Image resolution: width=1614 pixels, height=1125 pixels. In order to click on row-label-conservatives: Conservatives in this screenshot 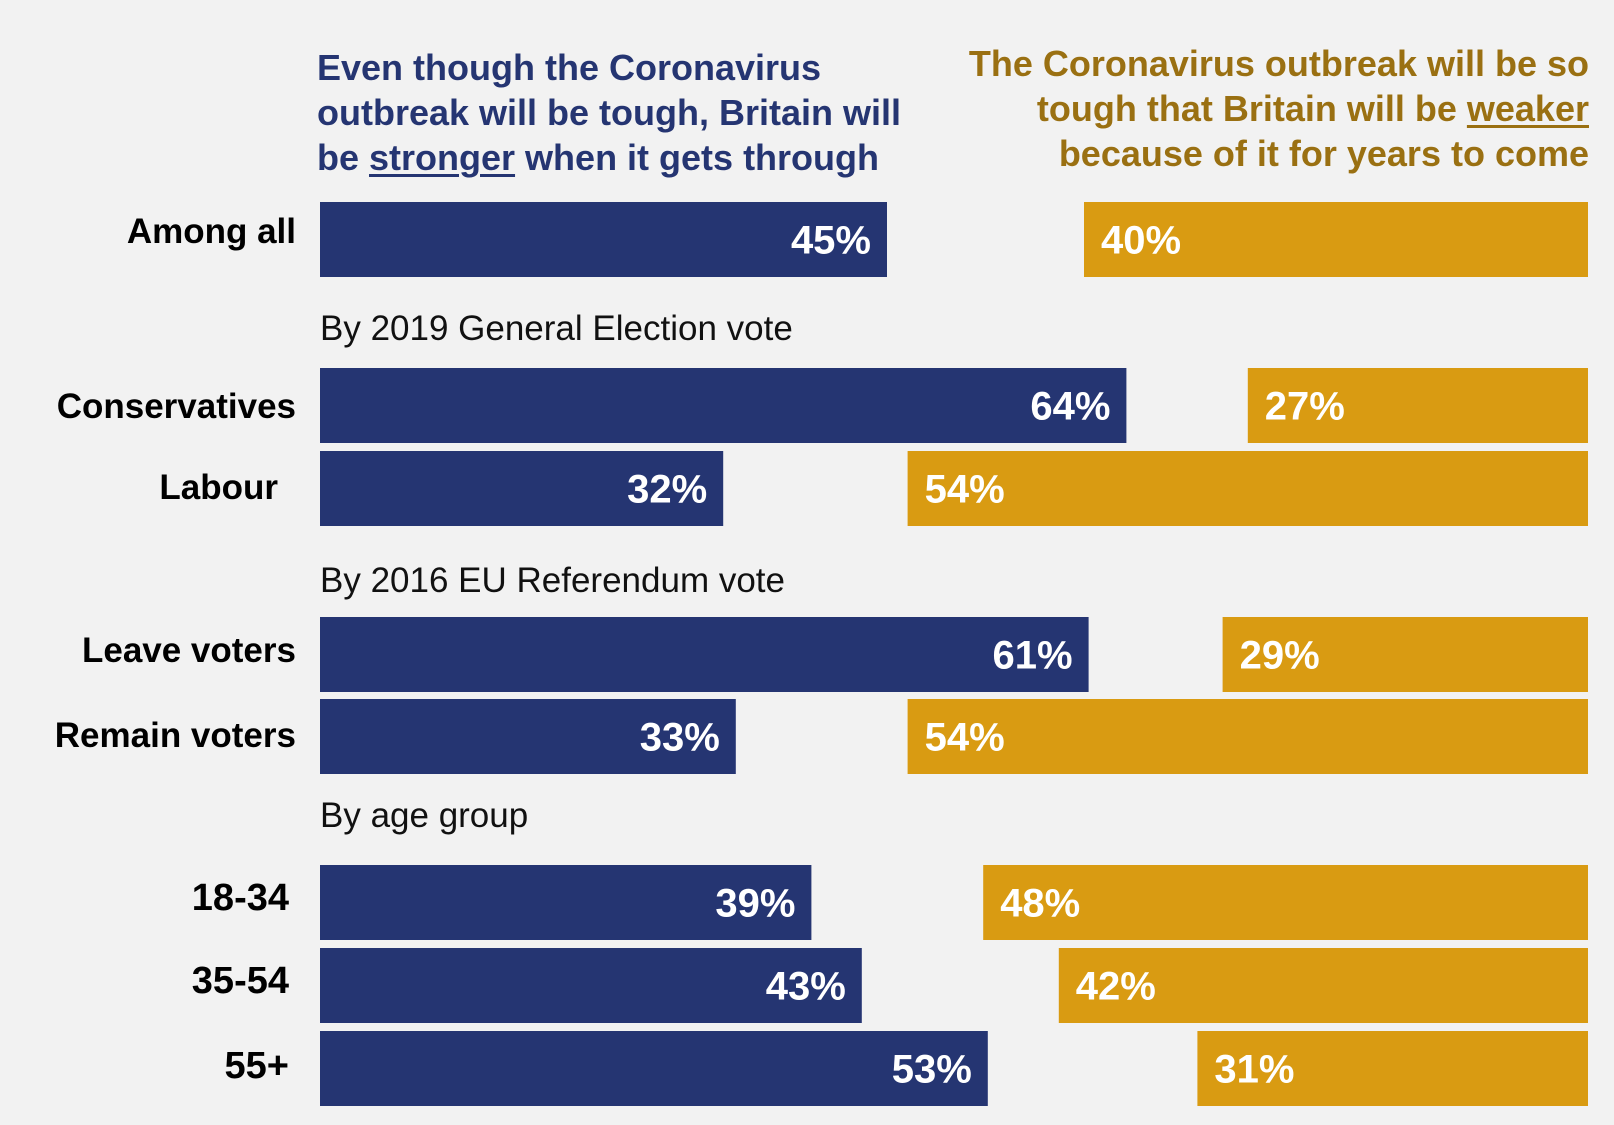, I will do `click(176, 406)`.